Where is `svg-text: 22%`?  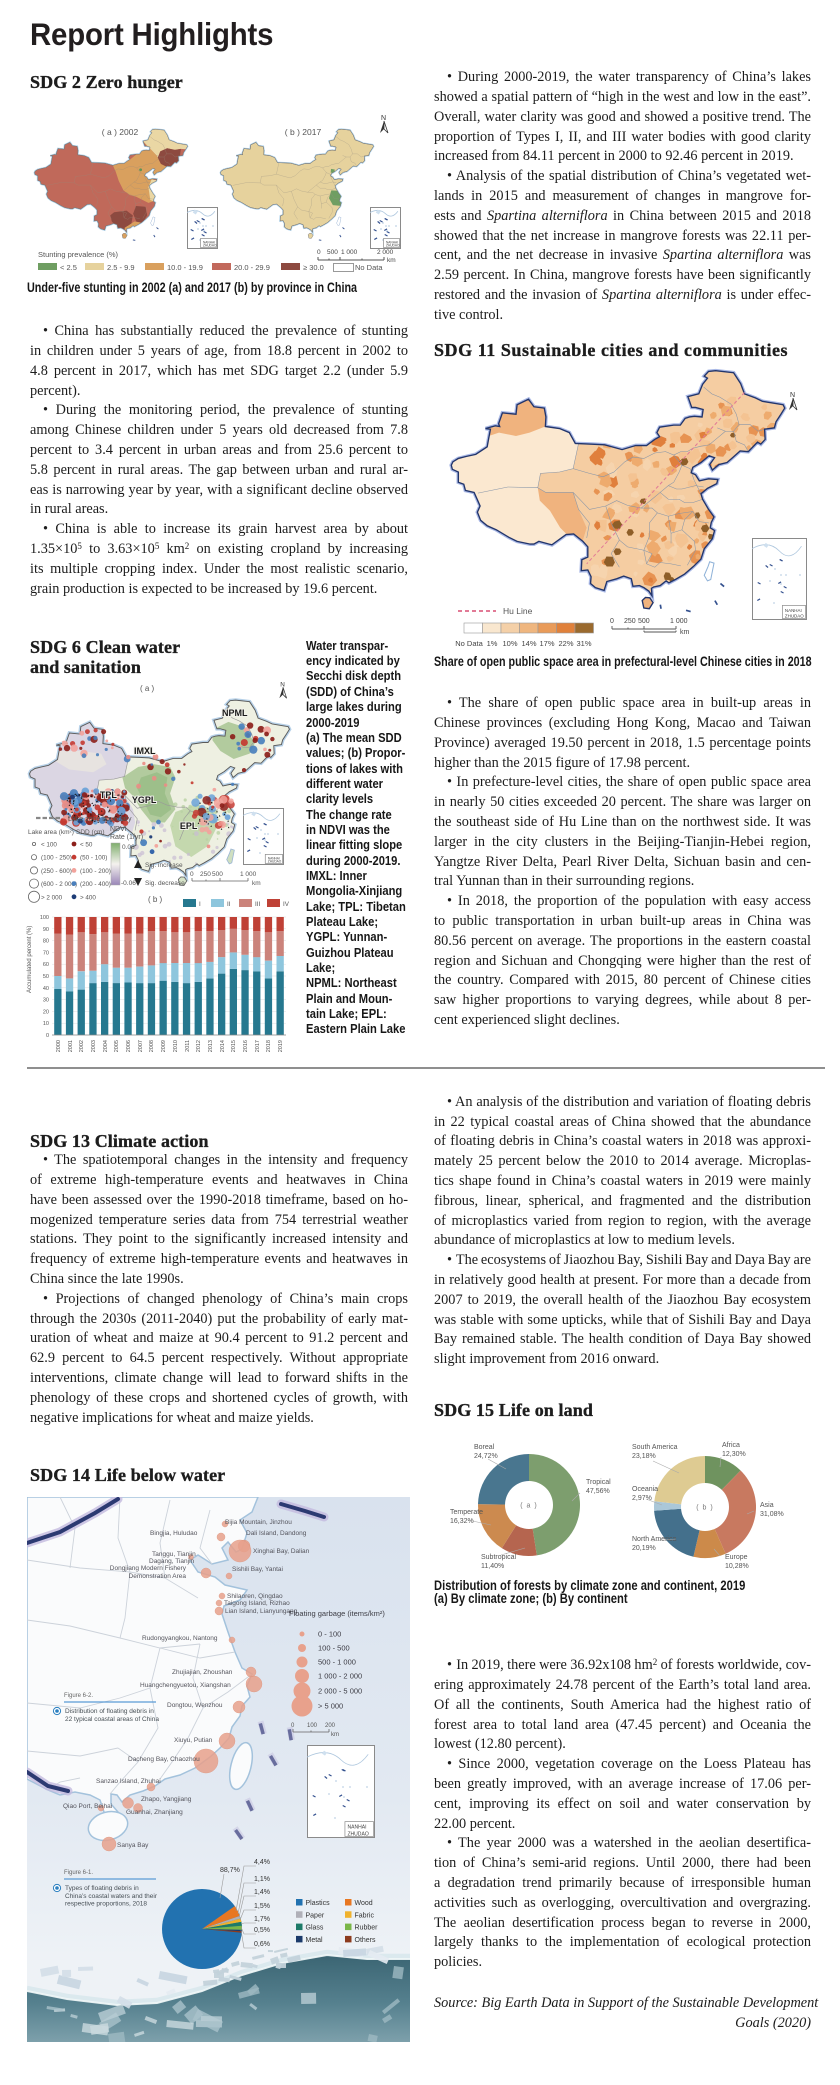
svg-text: 22% is located at coordinates (565, 643).